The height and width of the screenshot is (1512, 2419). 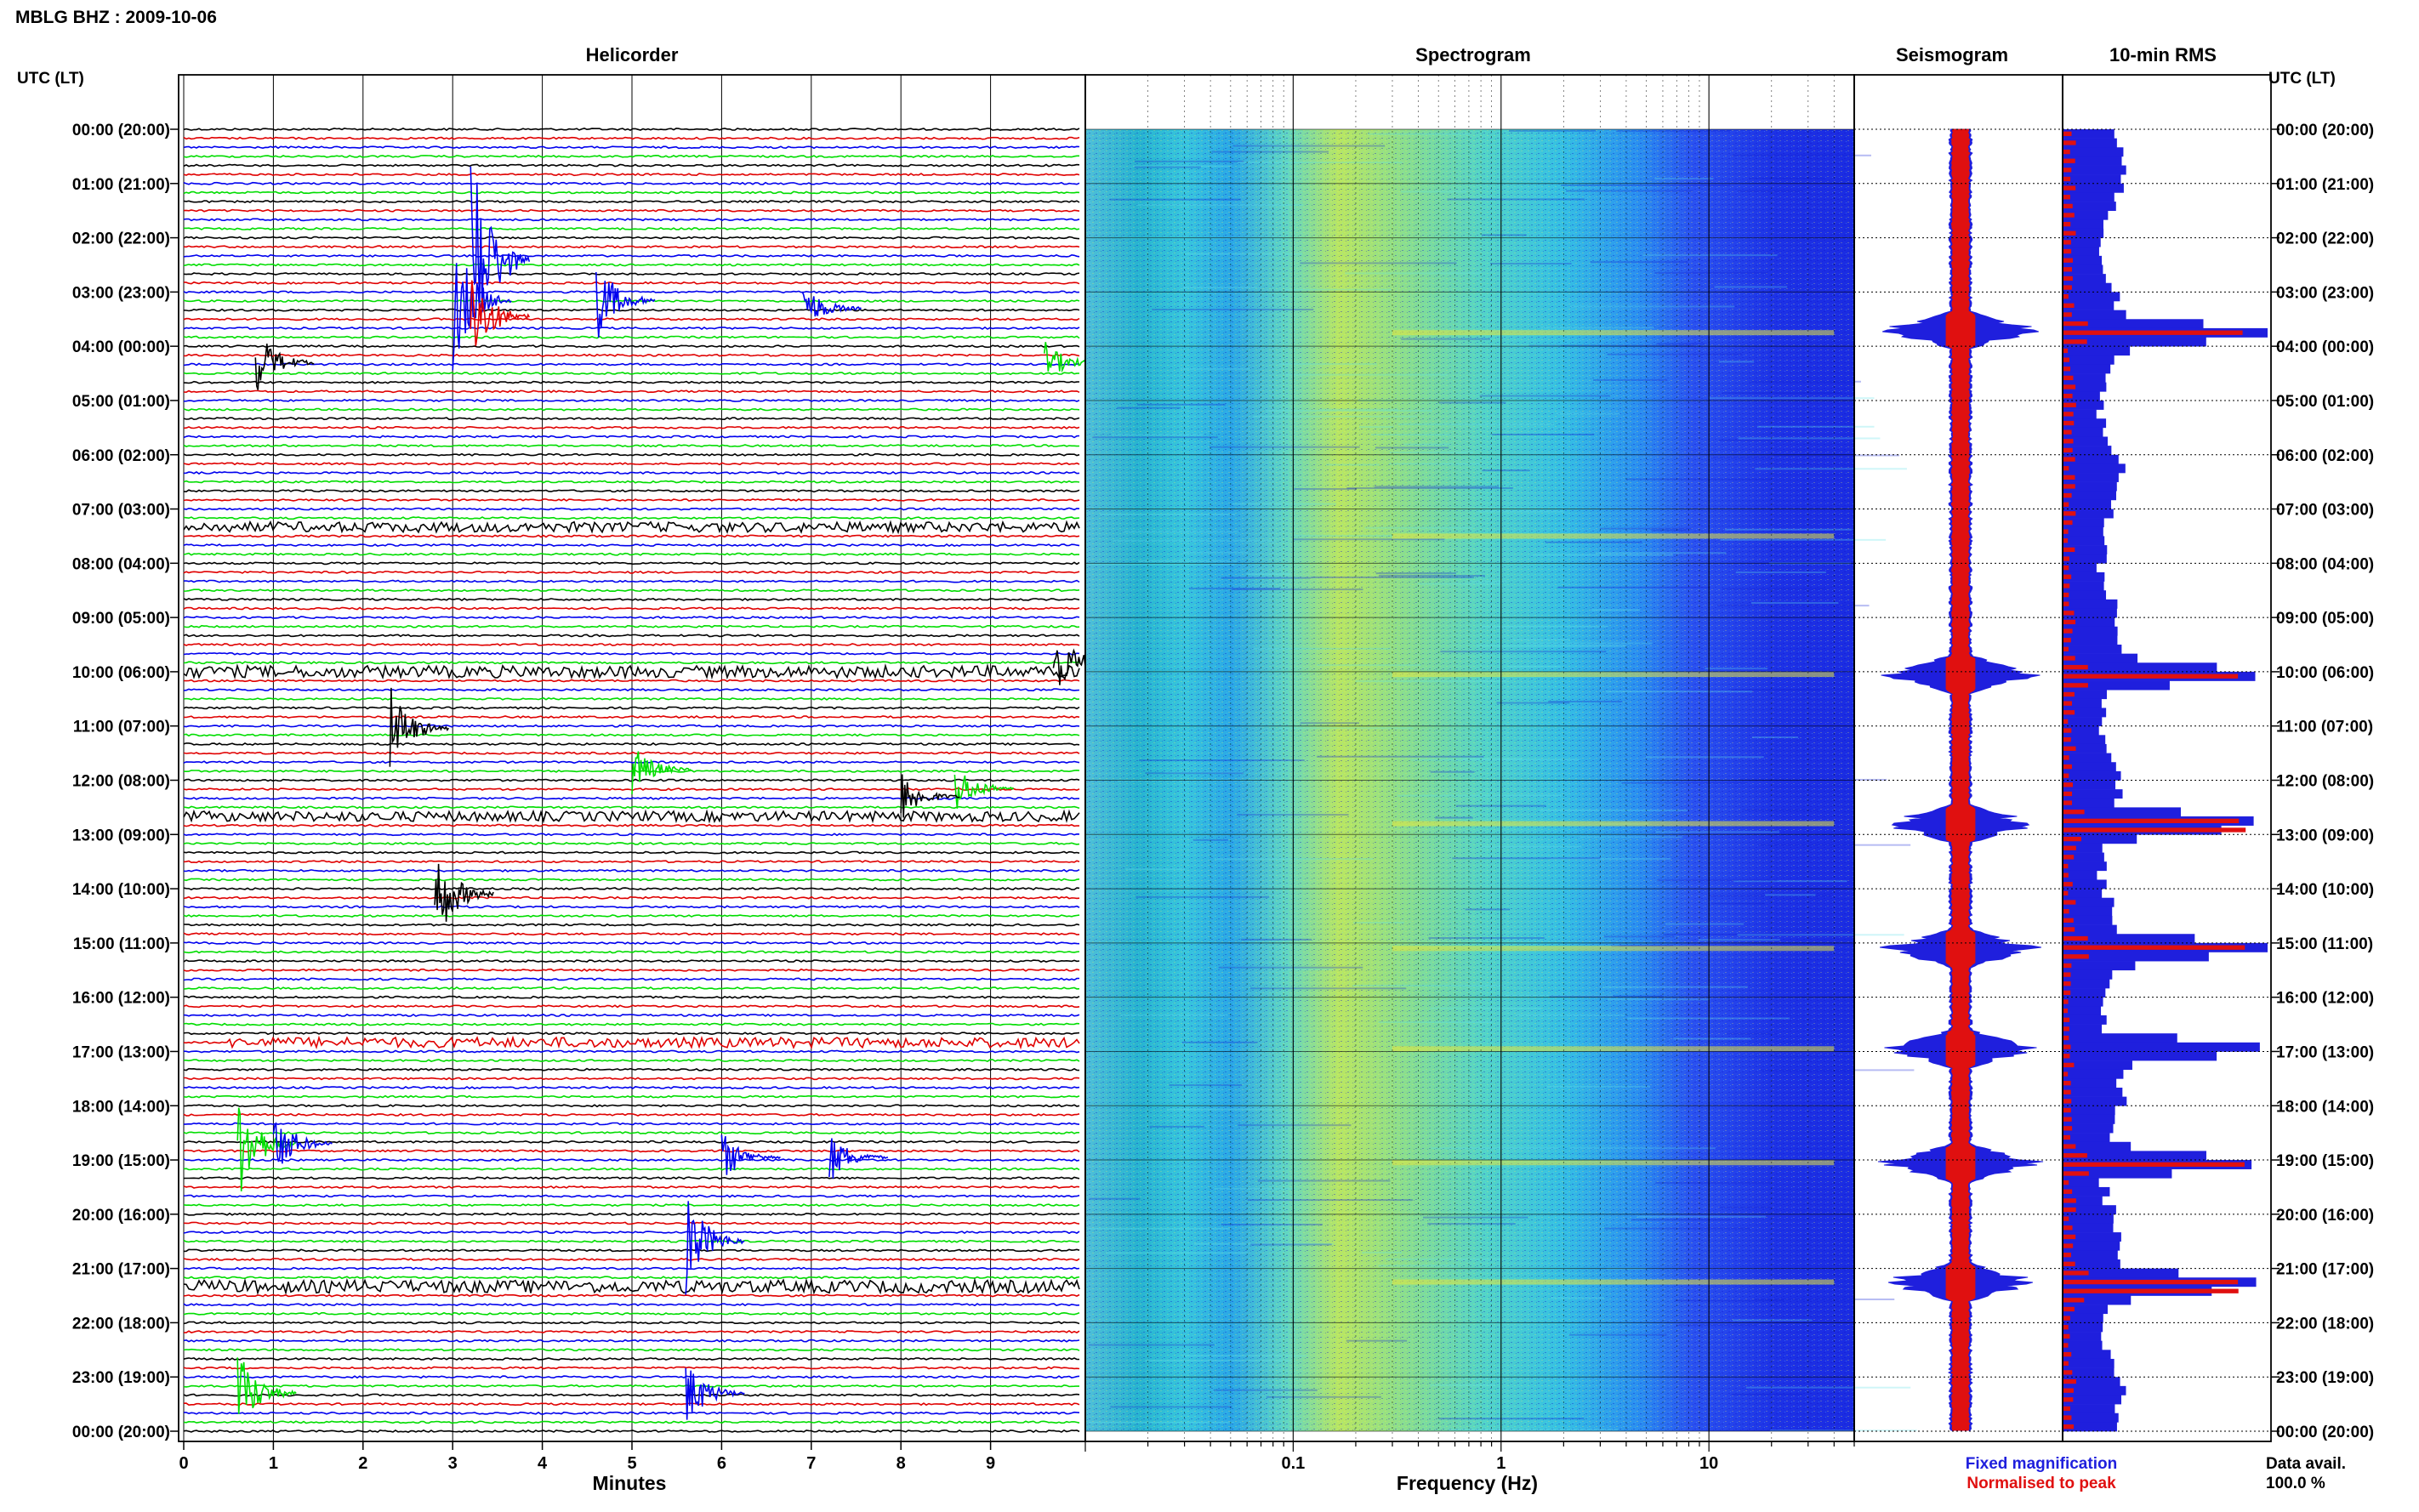 What do you see at coordinates (121, 890) in the screenshot?
I see `time-tick-label-left: 14:00 (10:00)` at bounding box center [121, 890].